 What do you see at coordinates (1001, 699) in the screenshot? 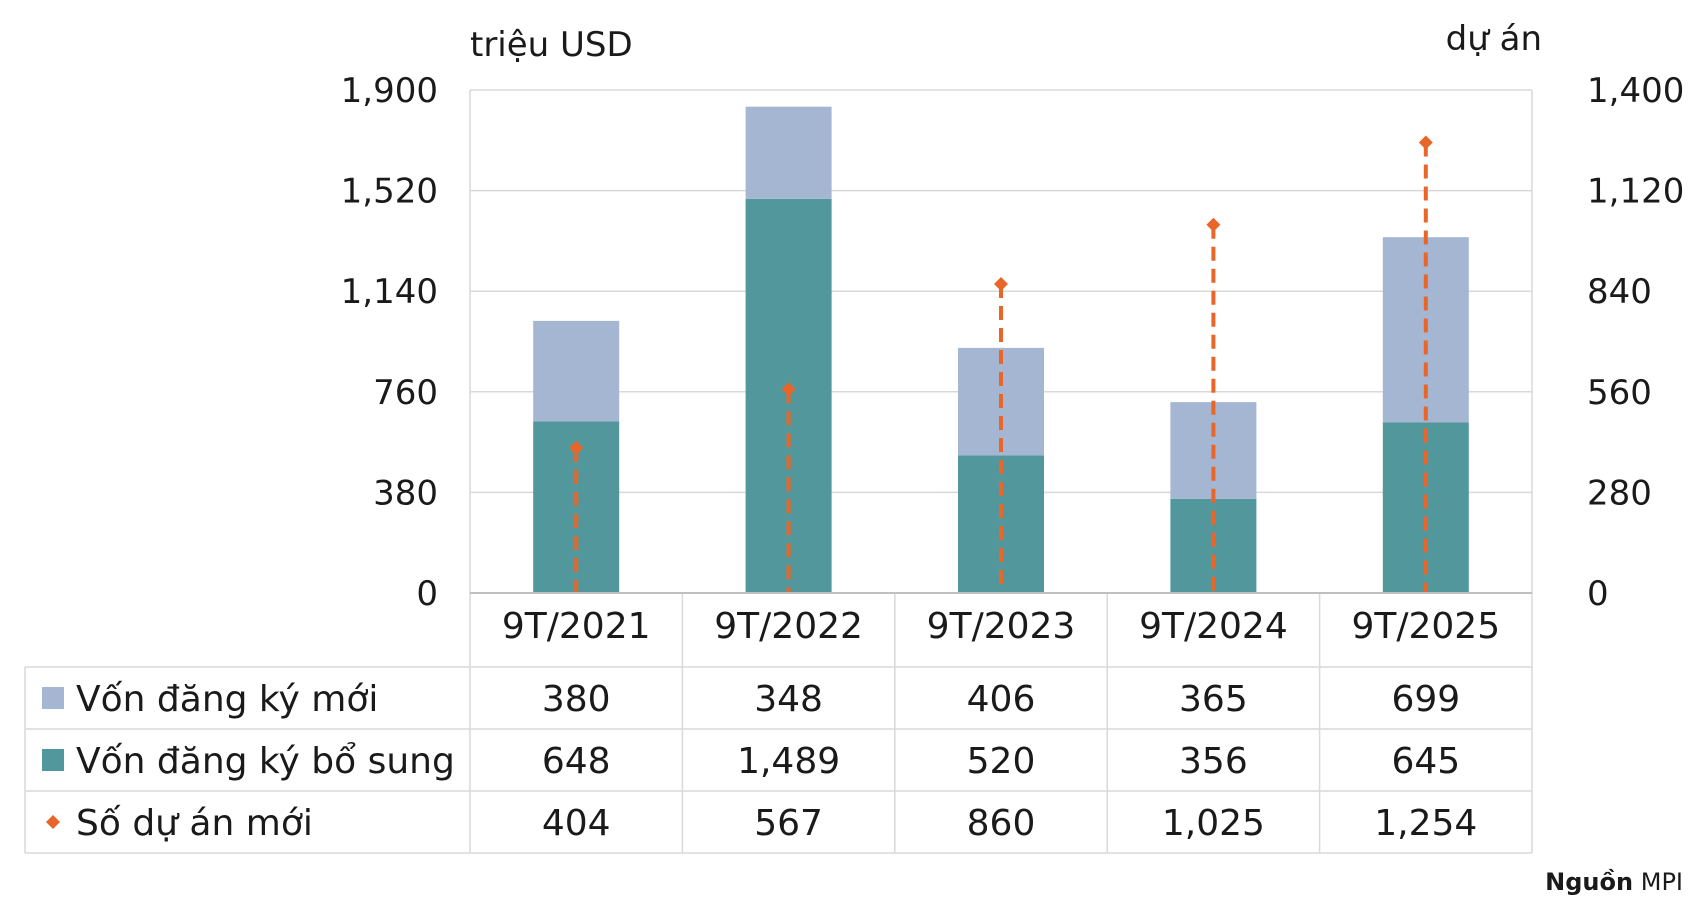
I see `table-cell: 406` at bounding box center [1001, 699].